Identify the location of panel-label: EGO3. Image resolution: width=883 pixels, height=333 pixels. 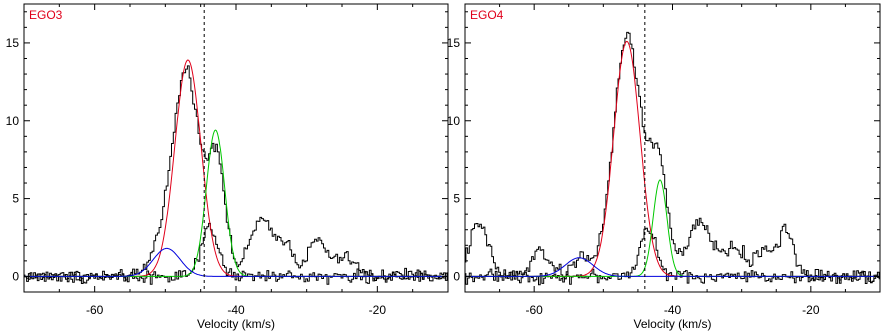
(46, 15).